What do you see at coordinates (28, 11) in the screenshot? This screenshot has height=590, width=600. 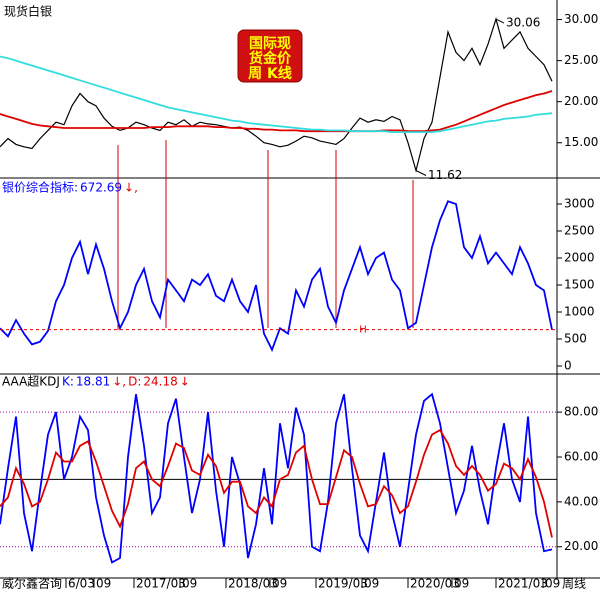 I see `chart-title: 现货白银` at bounding box center [28, 11].